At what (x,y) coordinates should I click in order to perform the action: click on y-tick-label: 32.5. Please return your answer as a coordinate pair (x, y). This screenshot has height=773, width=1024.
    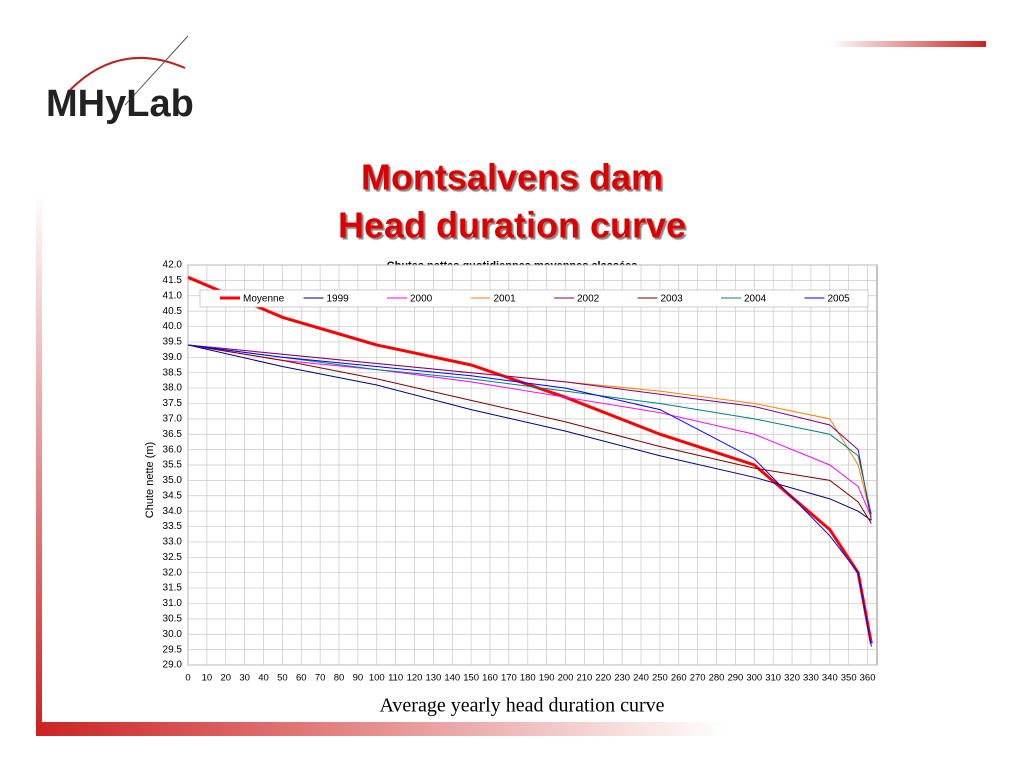
    Looking at the image, I should click on (173, 557).